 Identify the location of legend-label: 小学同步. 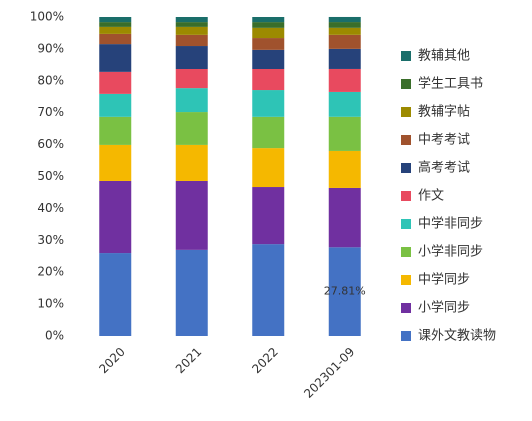
(444, 308).